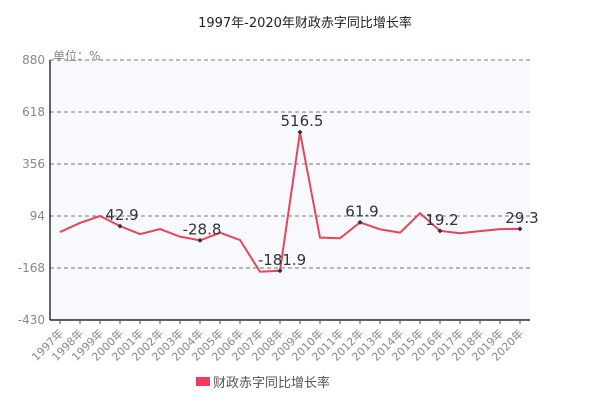  Describe the element at coordinates (76, 55) in the screenshot. I see `unit-label: 单位：%` at that location.